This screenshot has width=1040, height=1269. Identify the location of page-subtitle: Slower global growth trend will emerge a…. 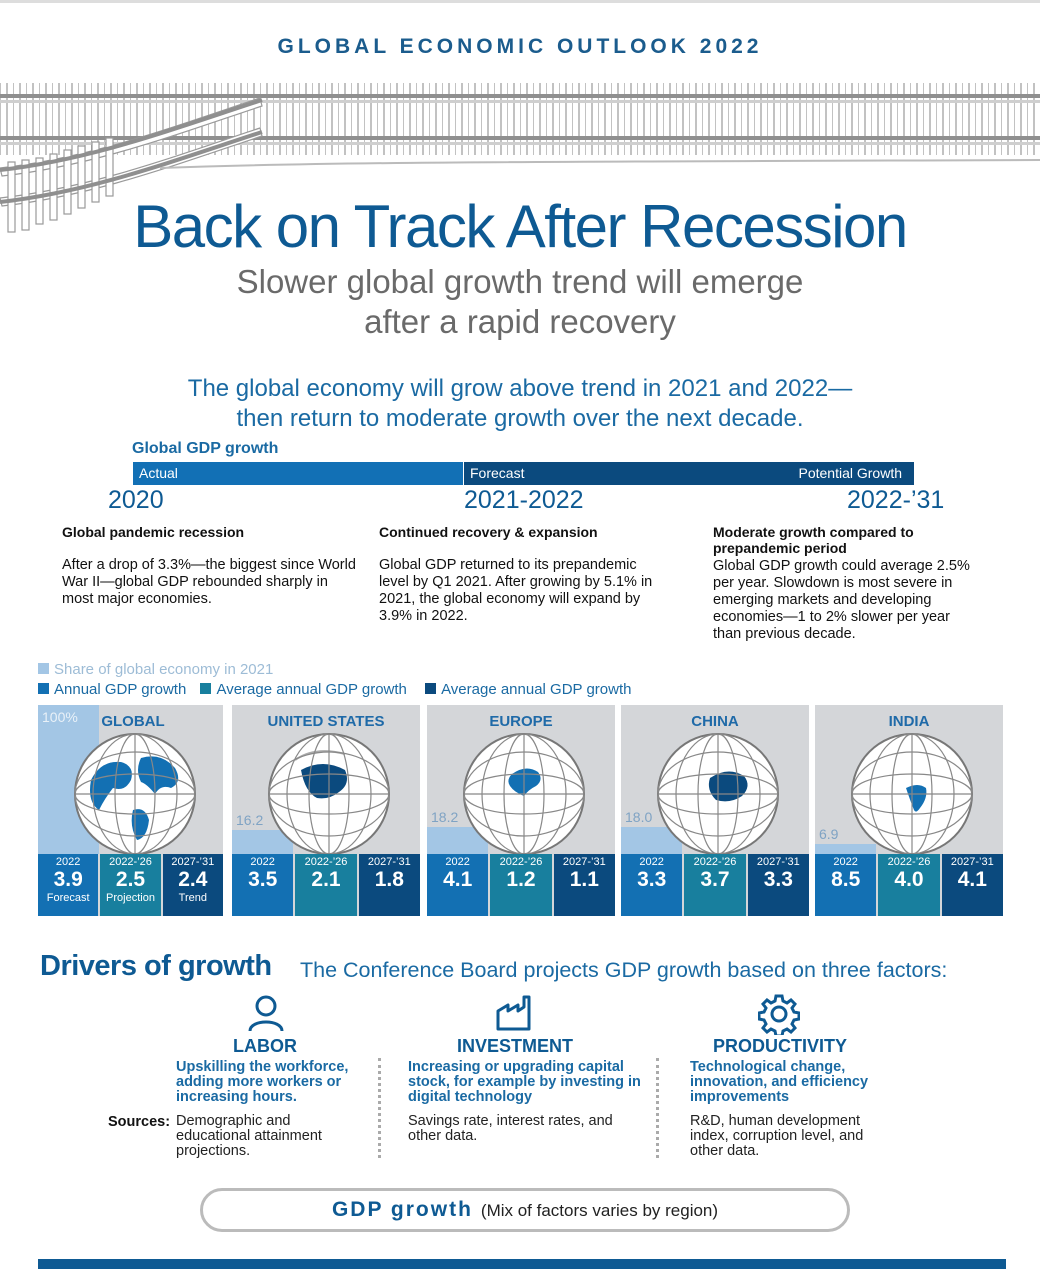
(520, 302).